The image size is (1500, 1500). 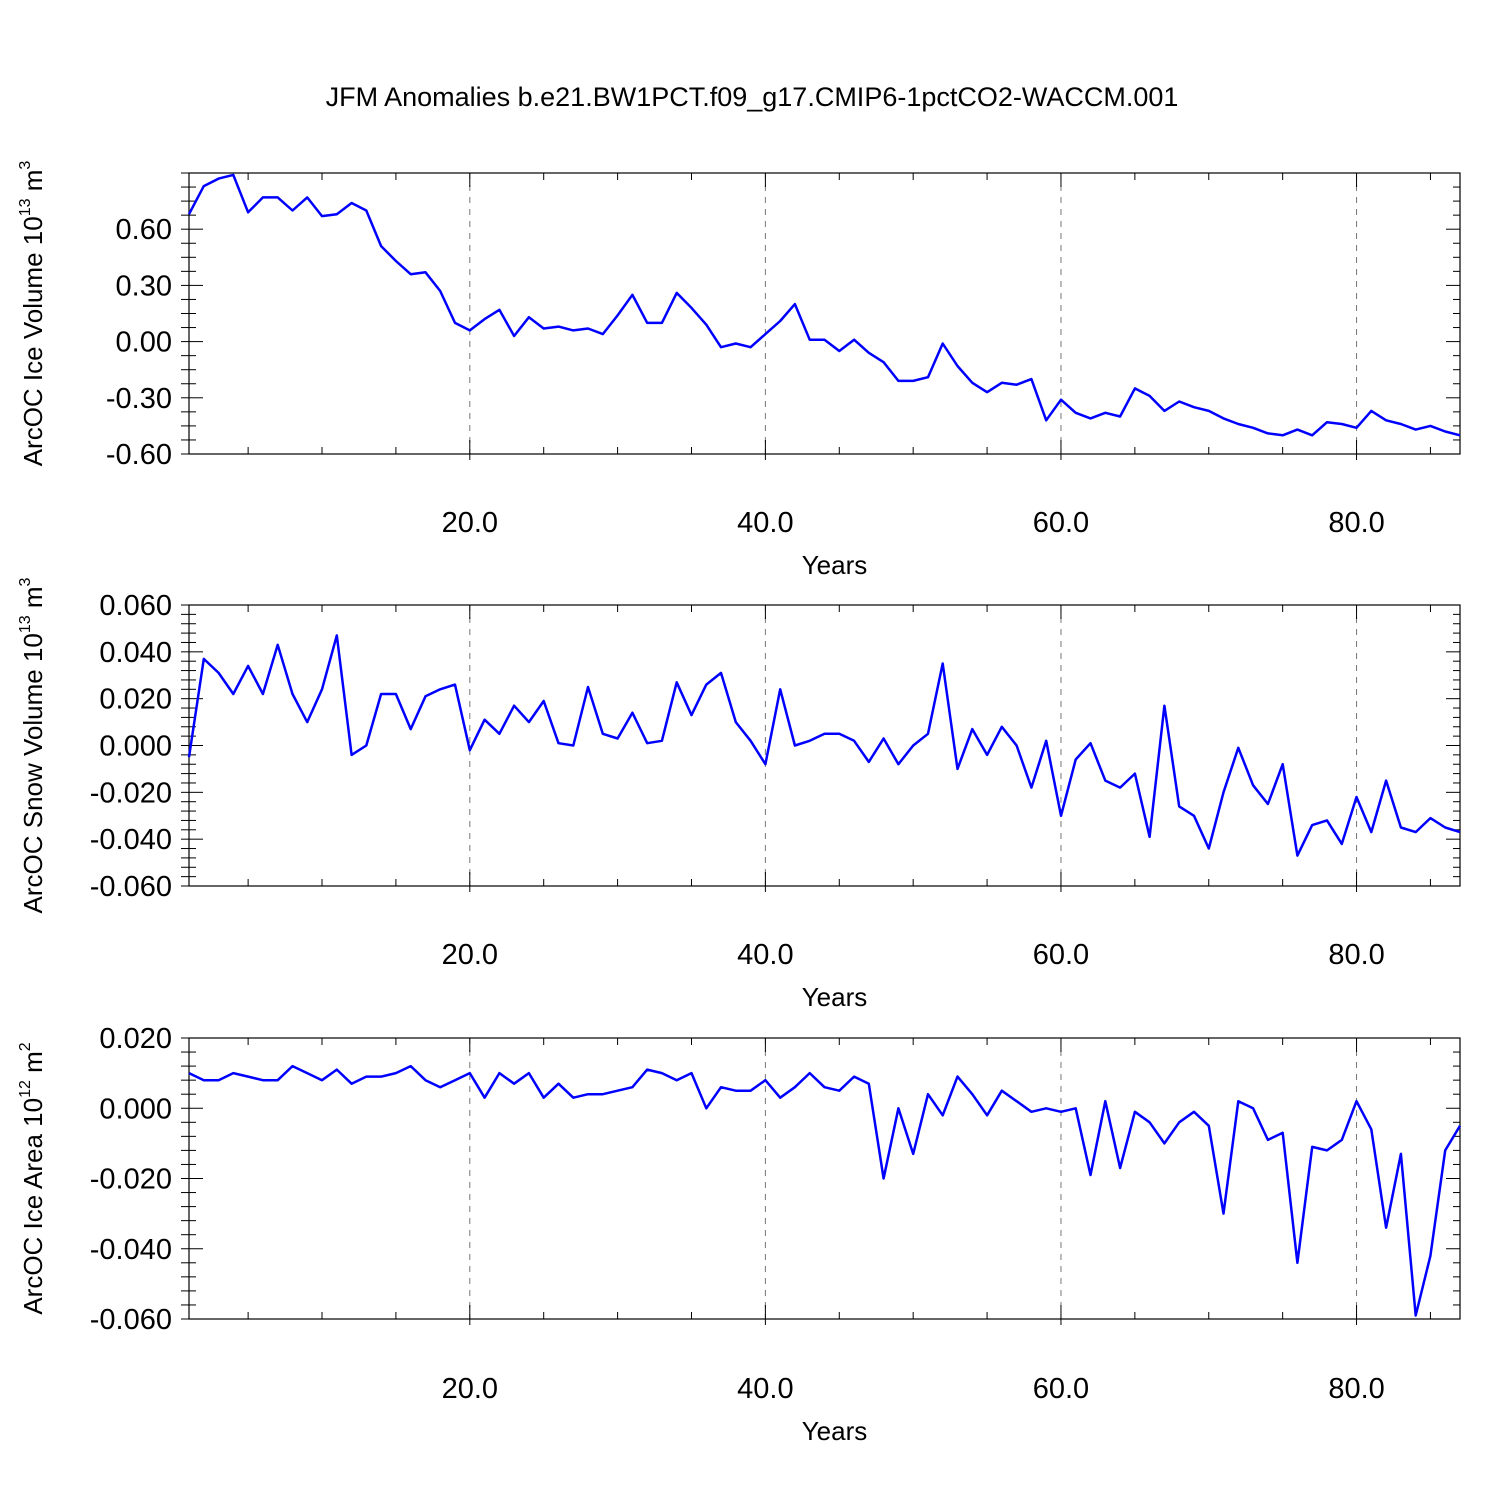 I want to click on y-axis-label-text: ArcOC Snow Volume 10, so click(x=33, y=773).